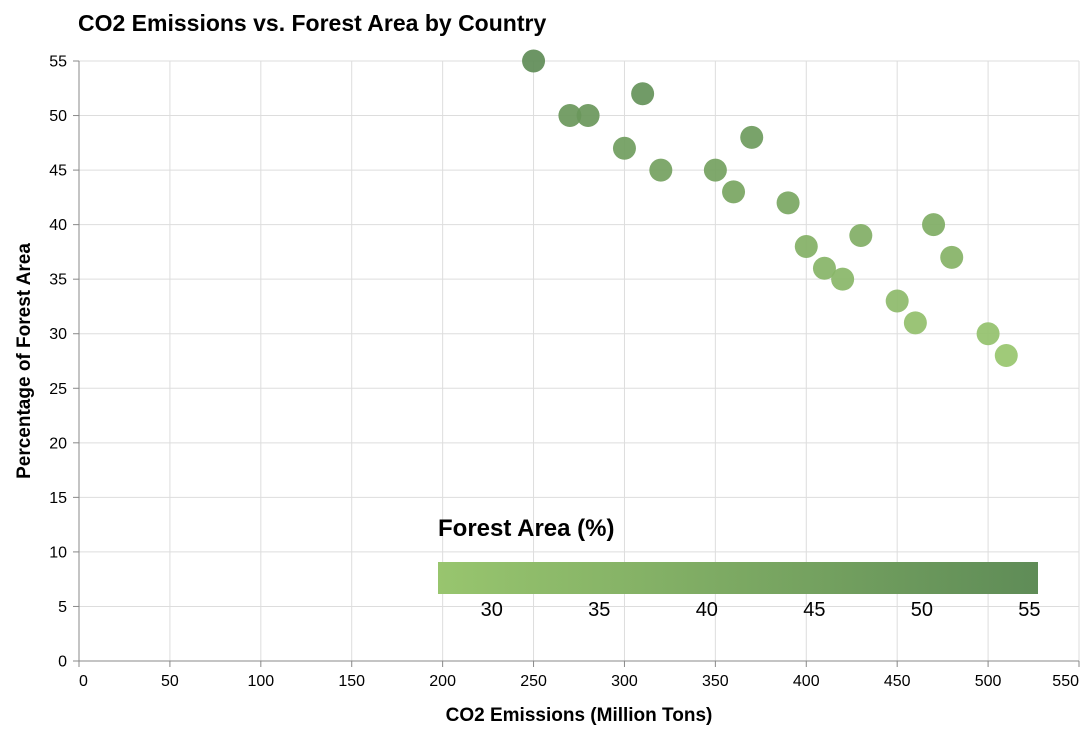 The image size is (1090, 734). I want to click on x-tick-label: 0, so click(83, 681).